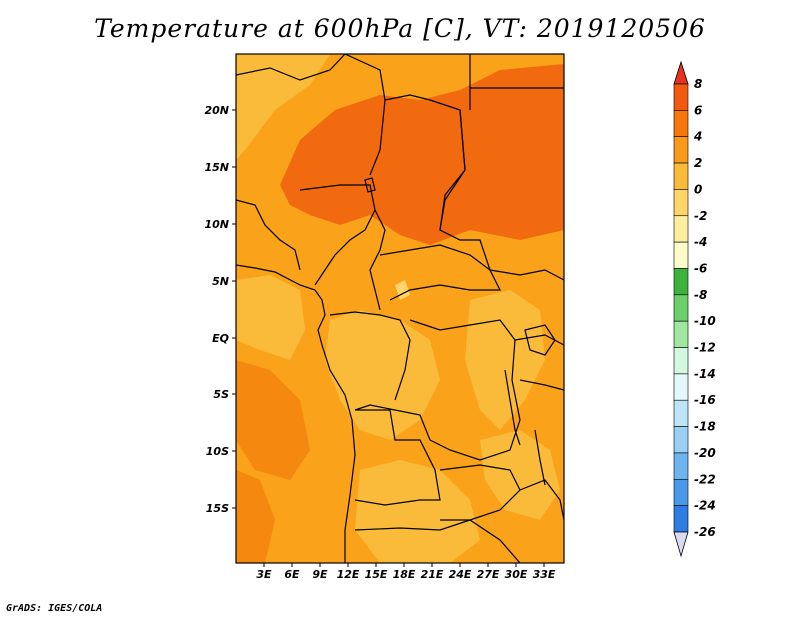 The width and height of the screenshot is (800, 618). I want to click on lat-label: EQ, so click(220, 338).